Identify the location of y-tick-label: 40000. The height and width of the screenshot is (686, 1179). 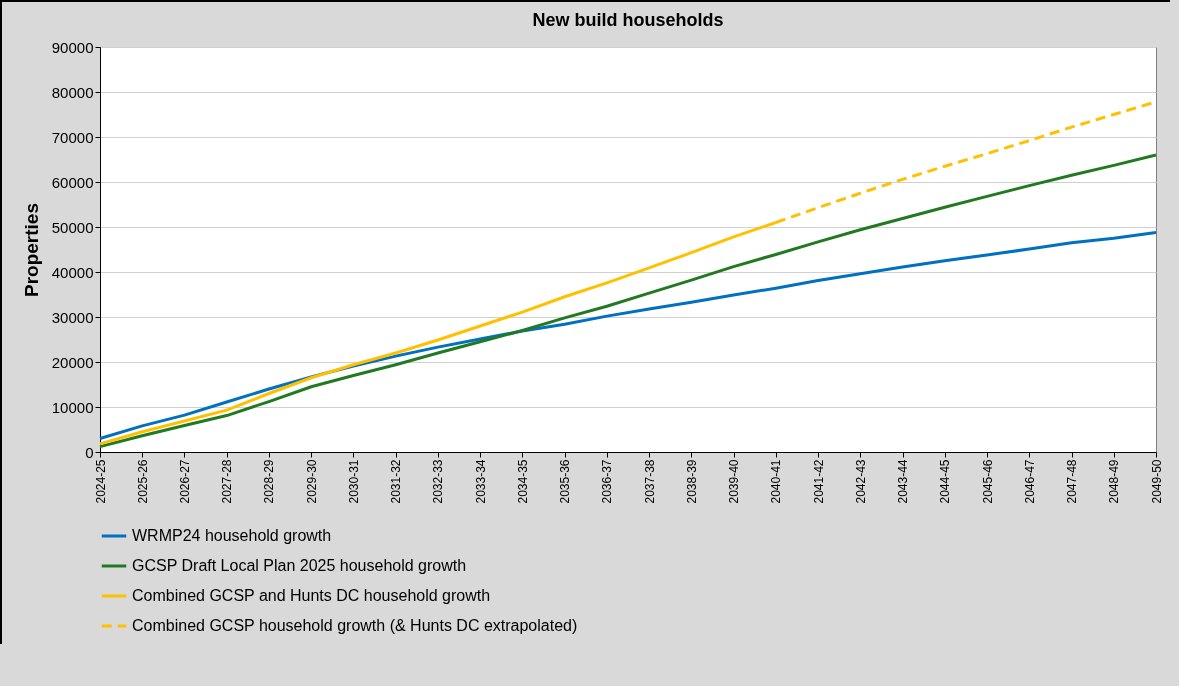
(72, 272).